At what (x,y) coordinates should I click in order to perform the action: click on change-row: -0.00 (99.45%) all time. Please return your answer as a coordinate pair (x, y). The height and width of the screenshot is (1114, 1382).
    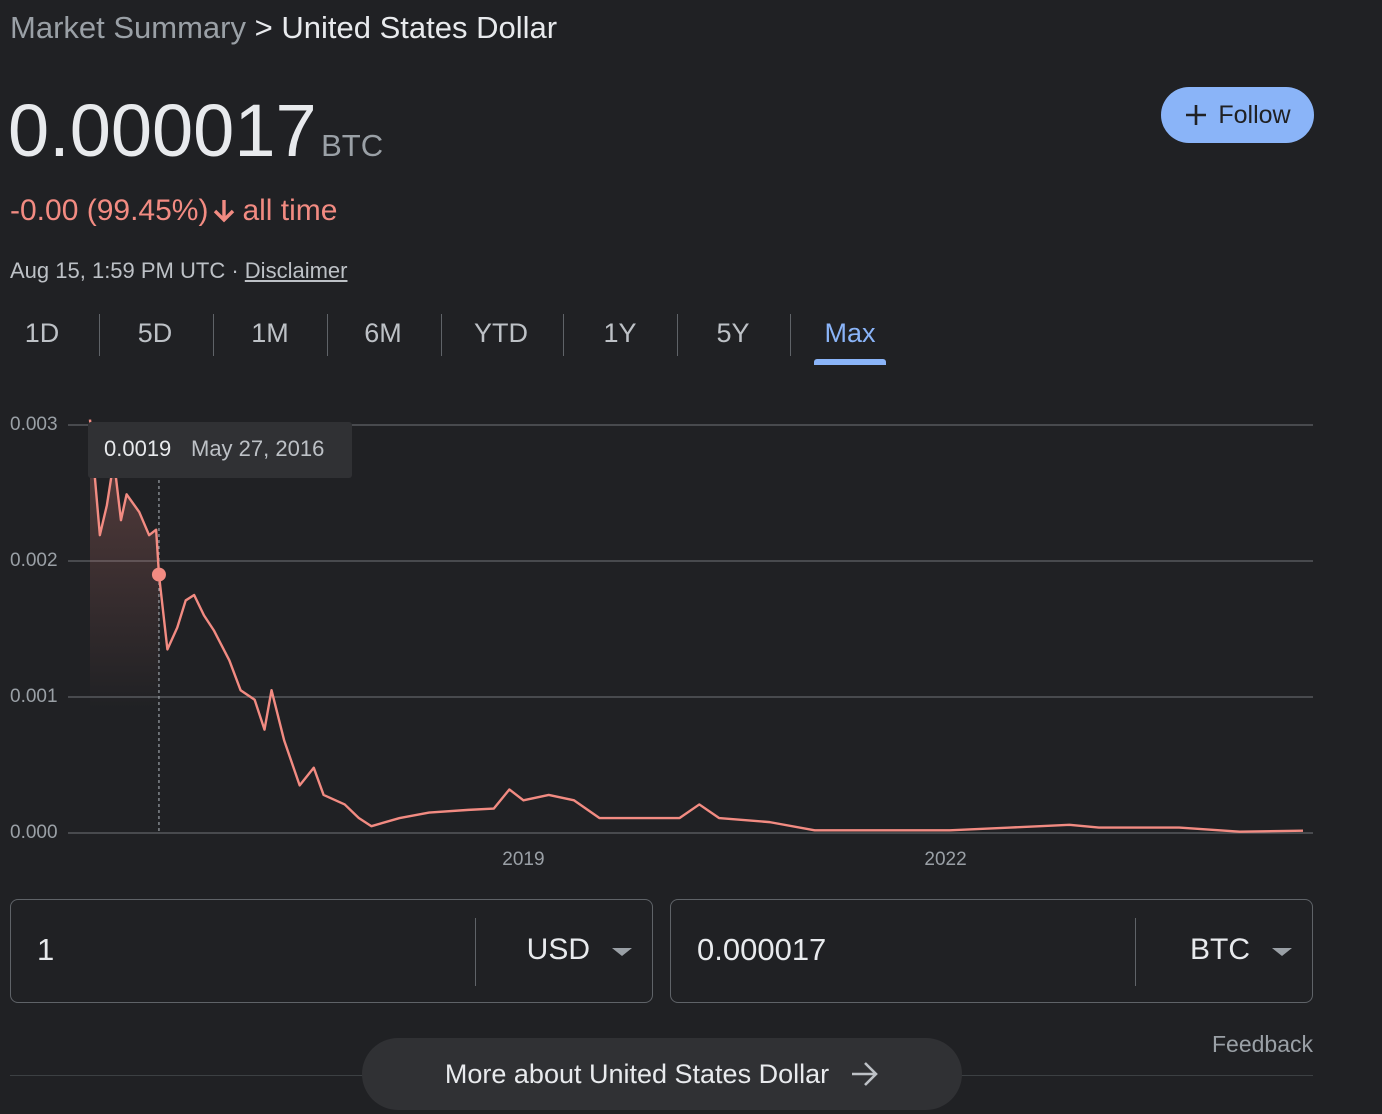
    Looking at the image, I should click on (173, 211).